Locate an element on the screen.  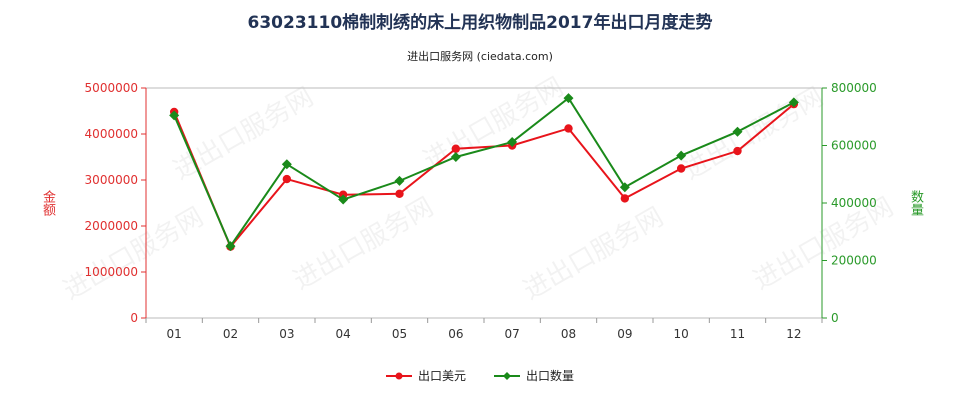
x-axis-tick-label: 06 is located at coordinates (455, 334).